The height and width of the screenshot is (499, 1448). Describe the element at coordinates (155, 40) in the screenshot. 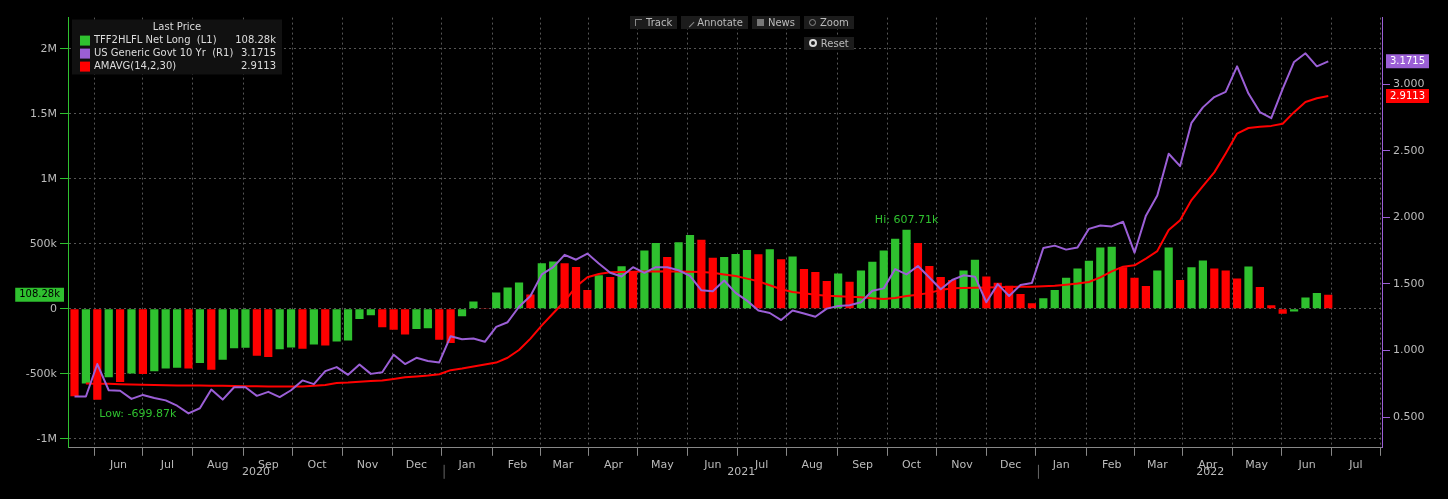

I see `legend-label: TFF2HLFL Net Long (L1)` at that location.